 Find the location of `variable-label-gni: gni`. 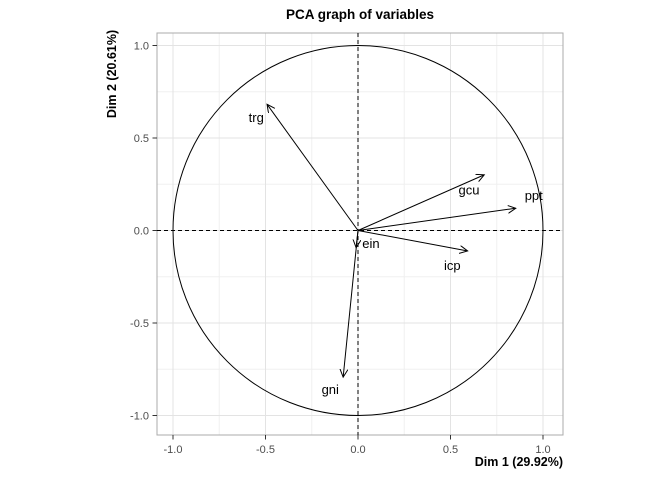

variable-label-gni: gni is located at coordinates (330, 389).